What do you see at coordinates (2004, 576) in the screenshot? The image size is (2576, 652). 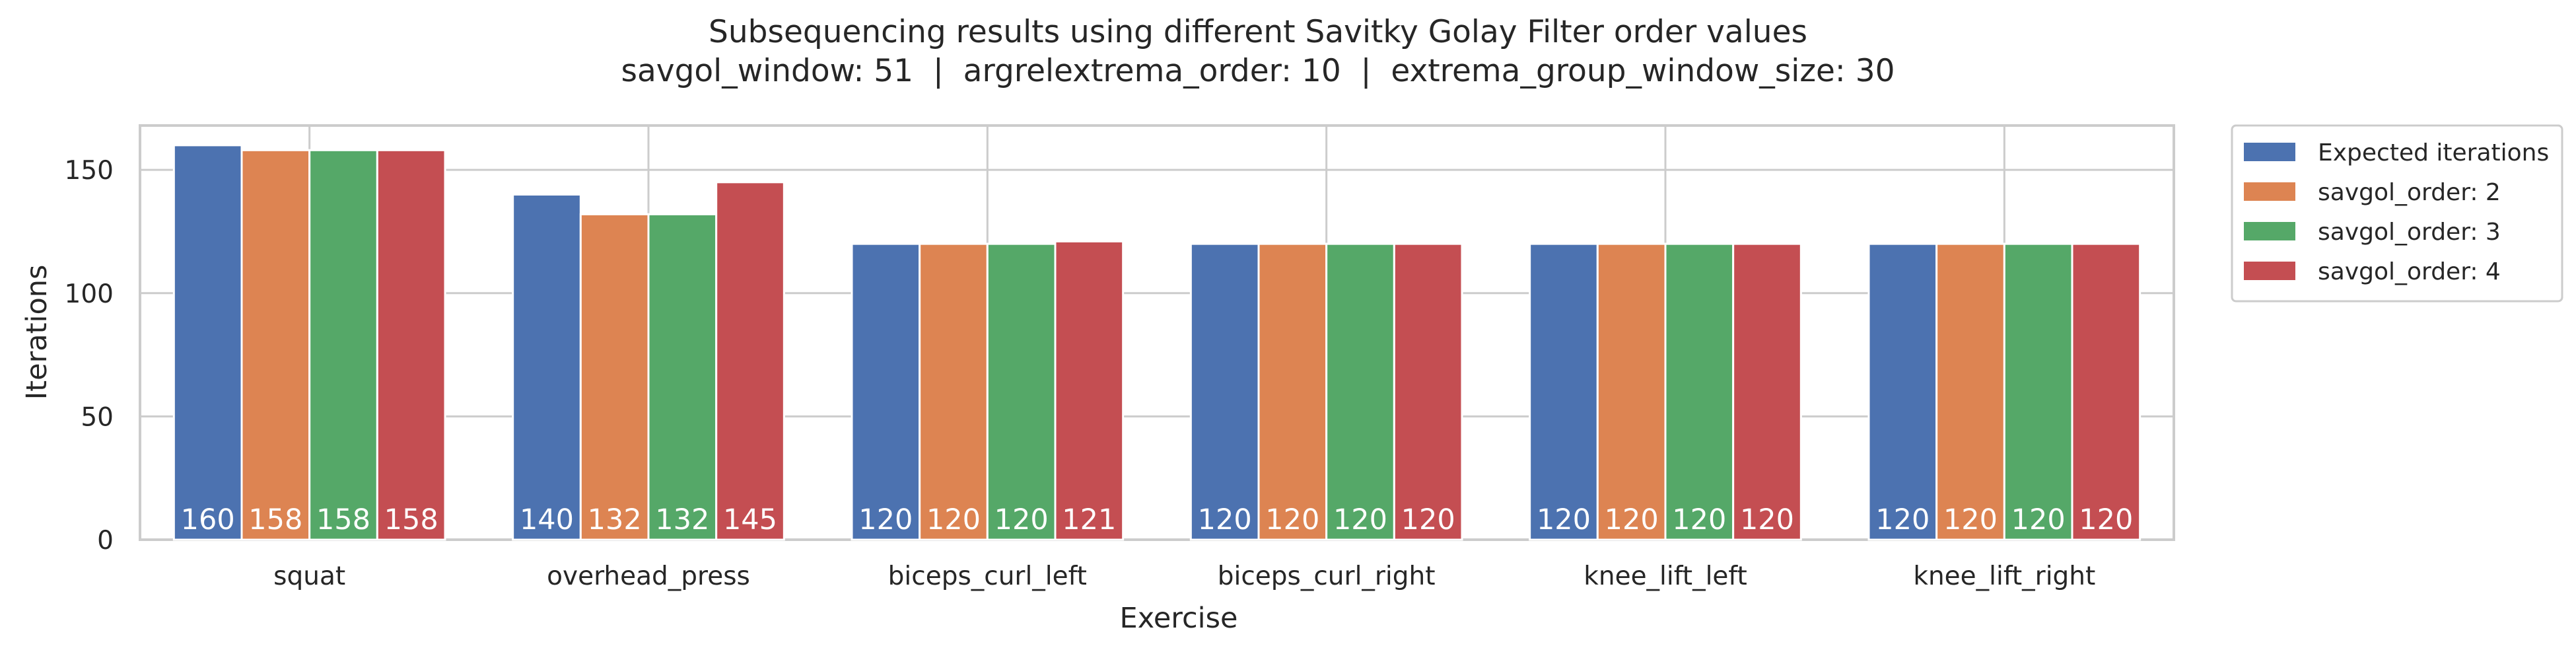 I see `x-tick-label: knee_lift_right` at bounding box center [2004, 576].